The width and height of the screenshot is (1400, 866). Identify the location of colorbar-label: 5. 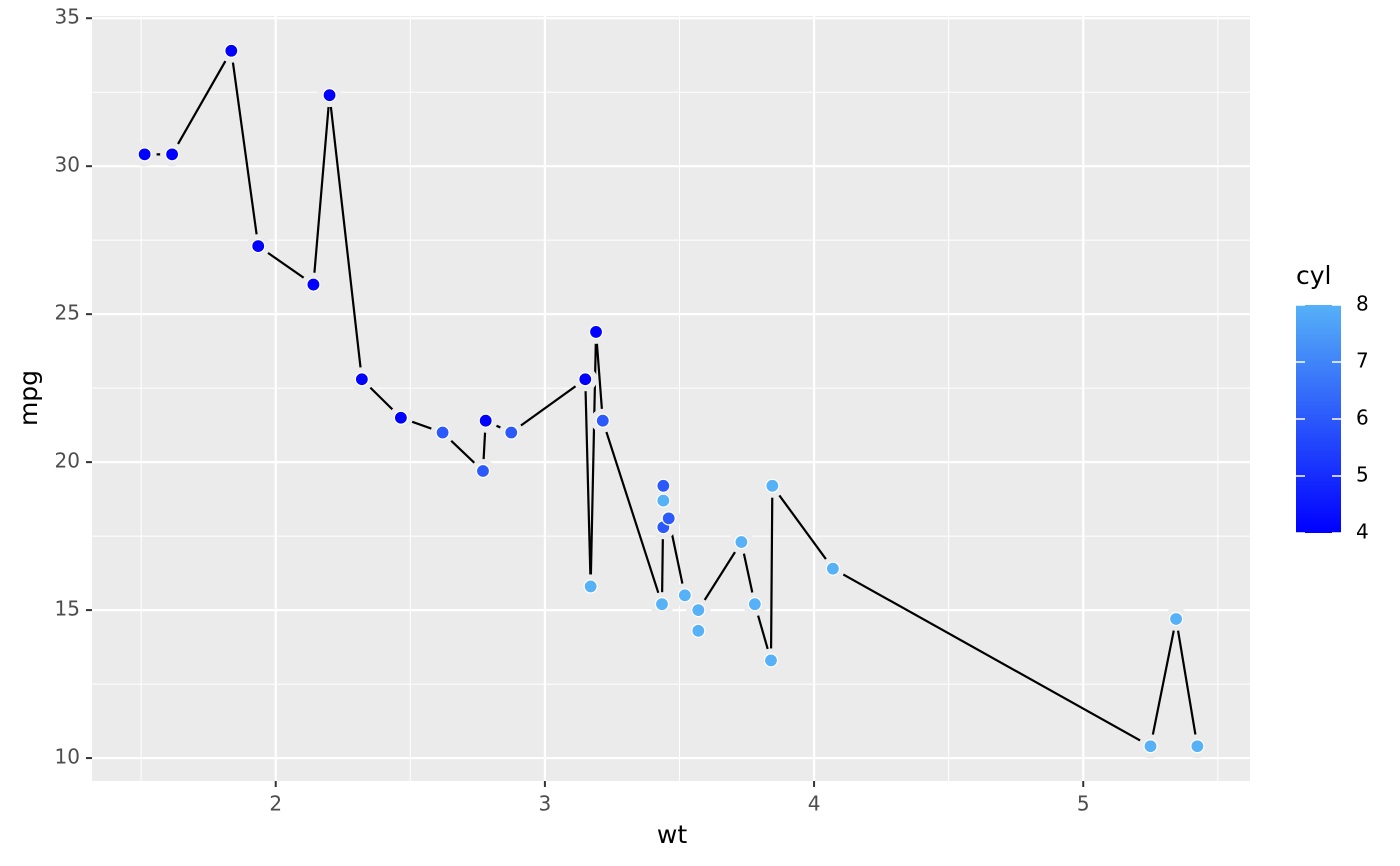
(1362, 475).